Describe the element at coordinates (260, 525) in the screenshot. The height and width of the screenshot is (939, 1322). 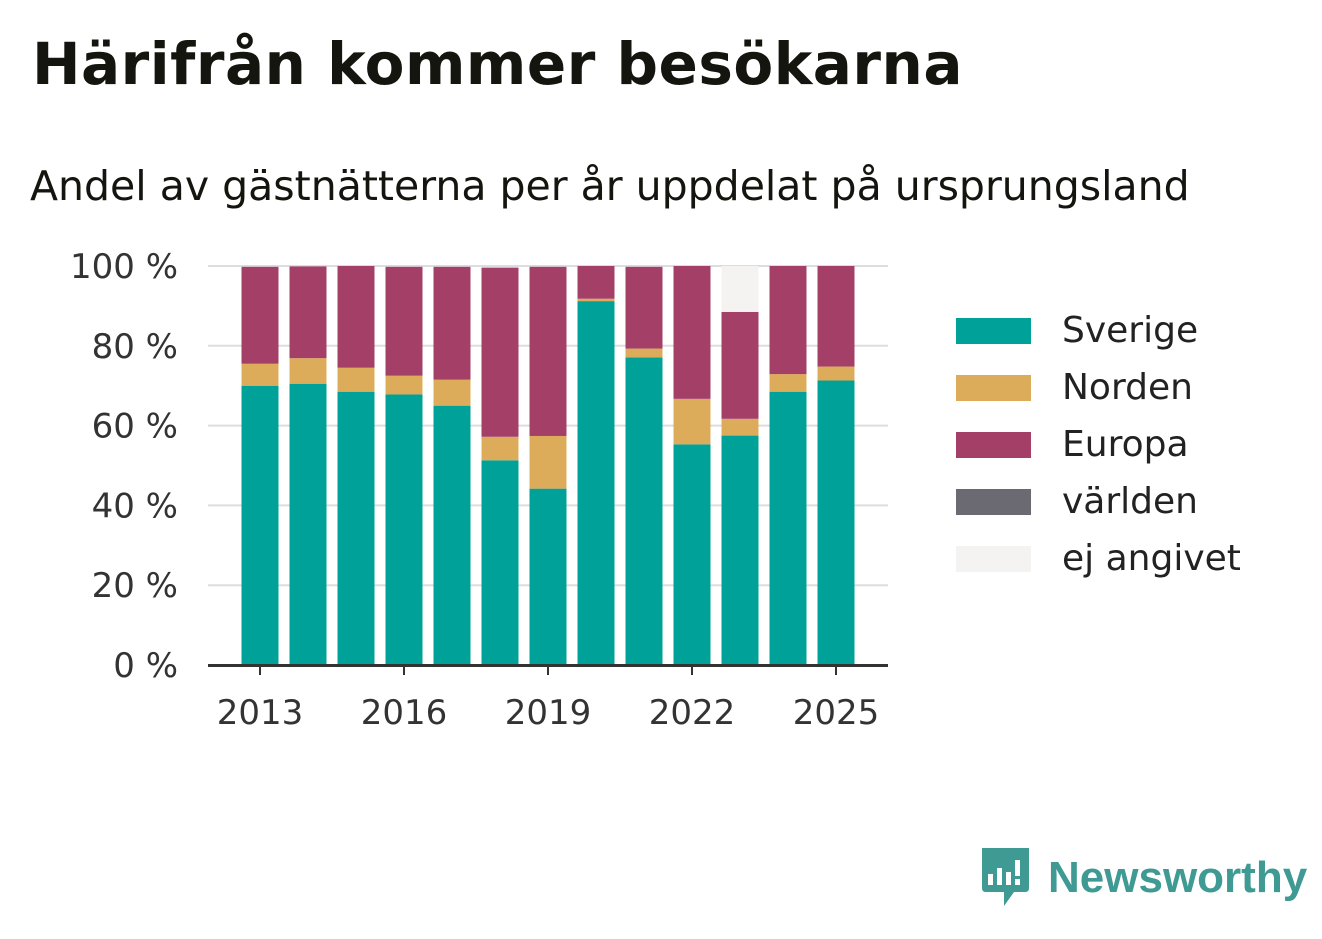
I see `bar-segment-Sverige-2013` at that location.